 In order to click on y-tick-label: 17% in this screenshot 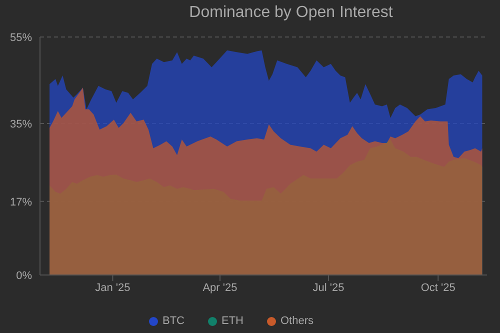, I will do `click(21, 202)`.